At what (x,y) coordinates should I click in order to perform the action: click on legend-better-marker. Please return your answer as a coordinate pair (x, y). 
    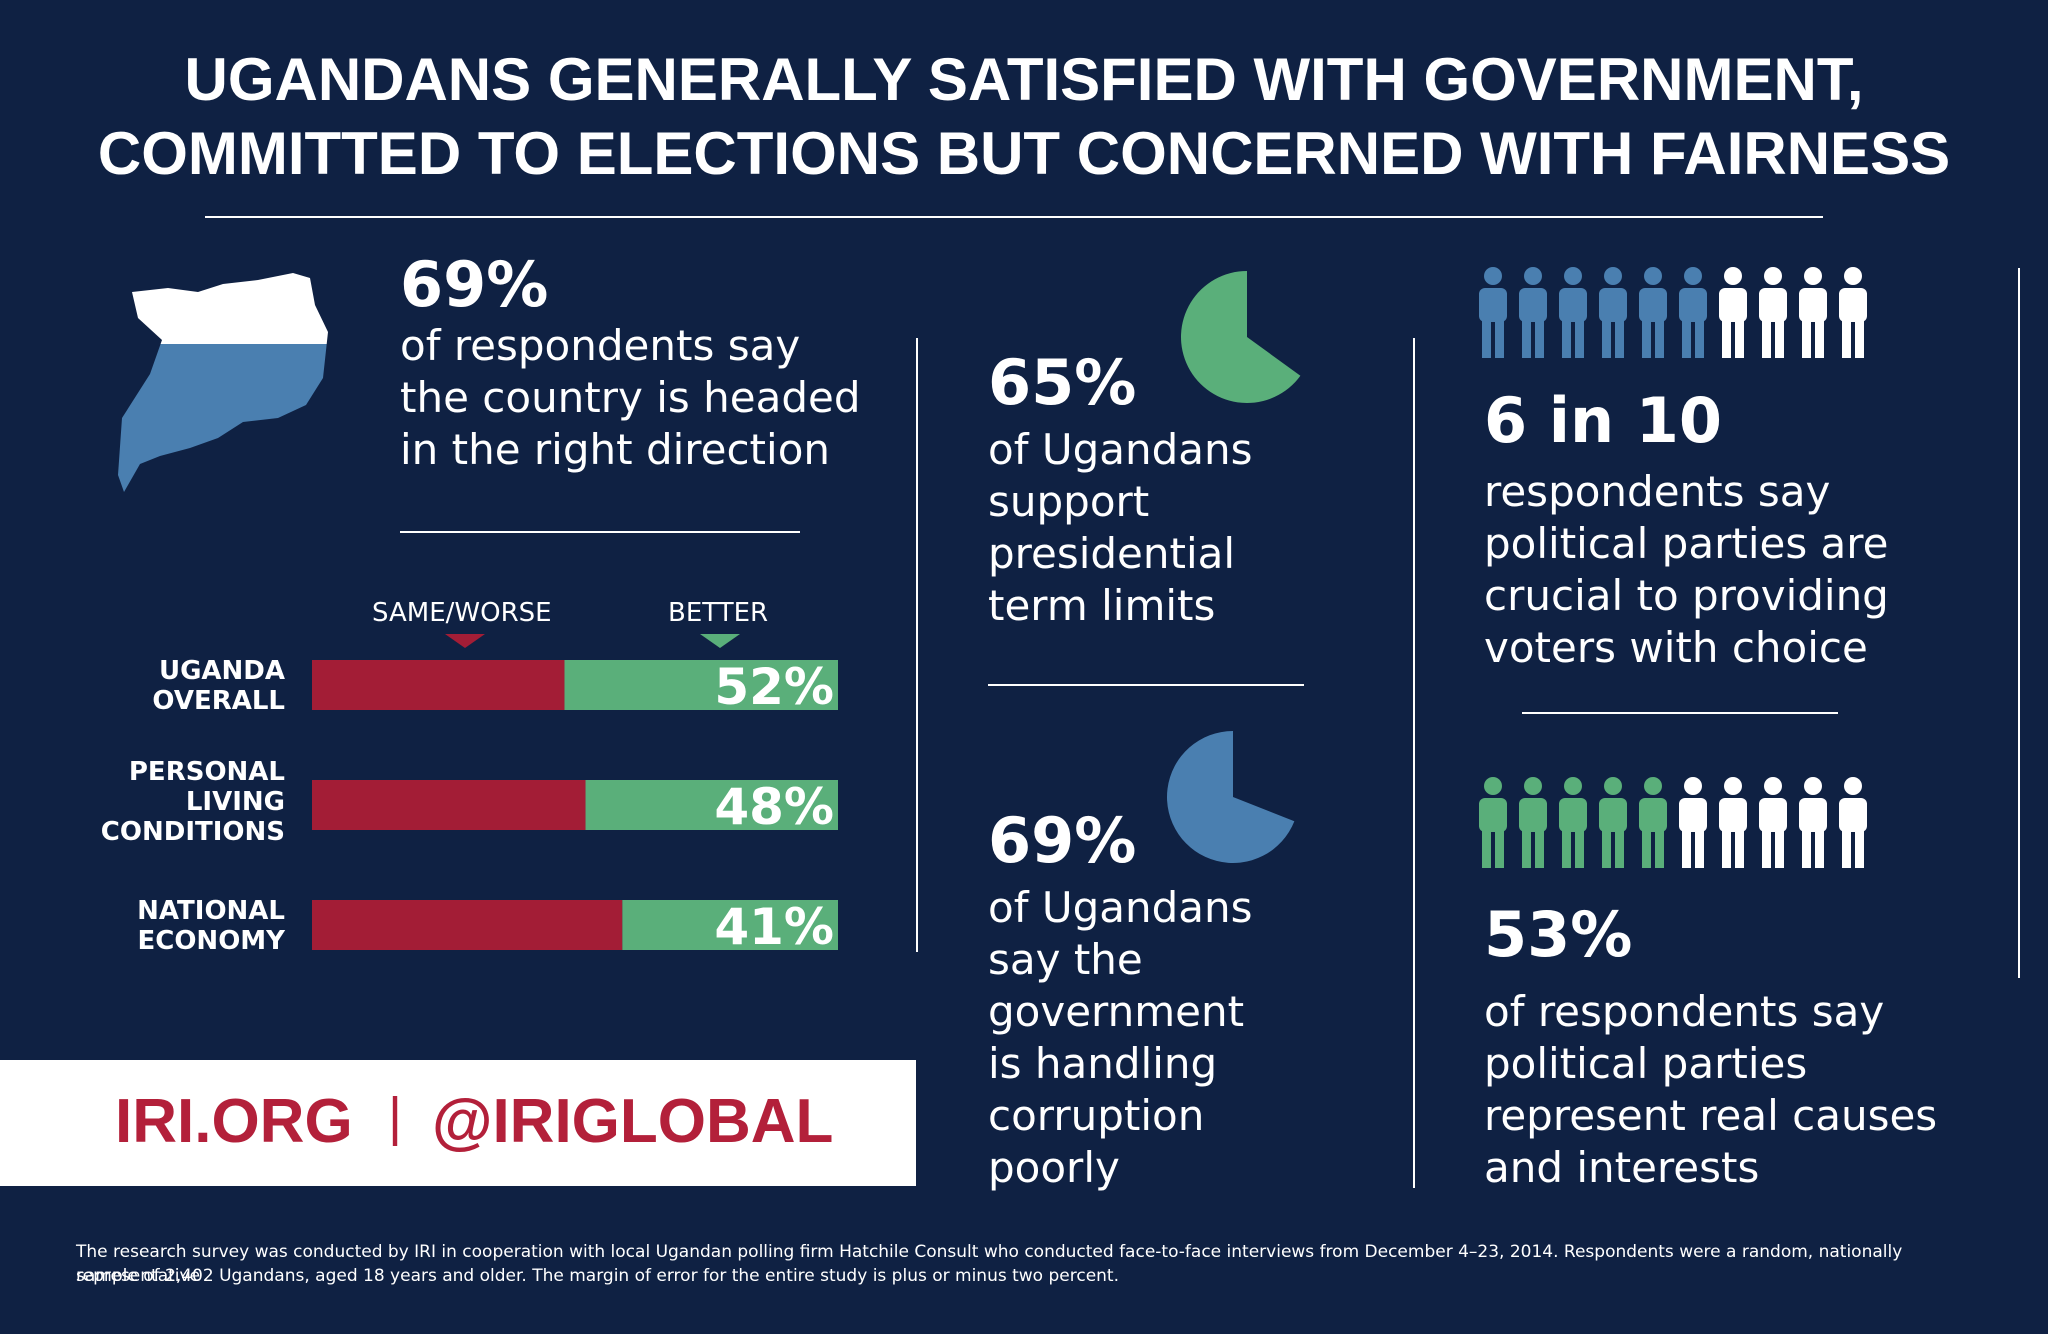
    Looking at the image, I should click on (720, 641).